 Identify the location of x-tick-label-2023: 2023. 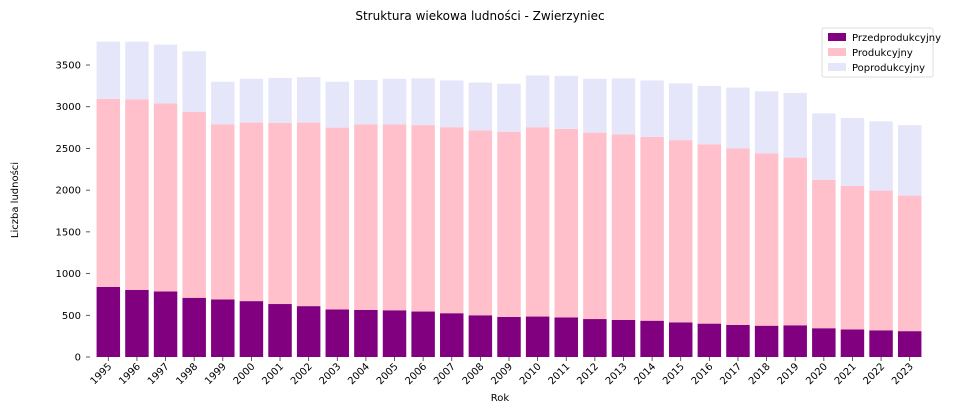
(903, 374).